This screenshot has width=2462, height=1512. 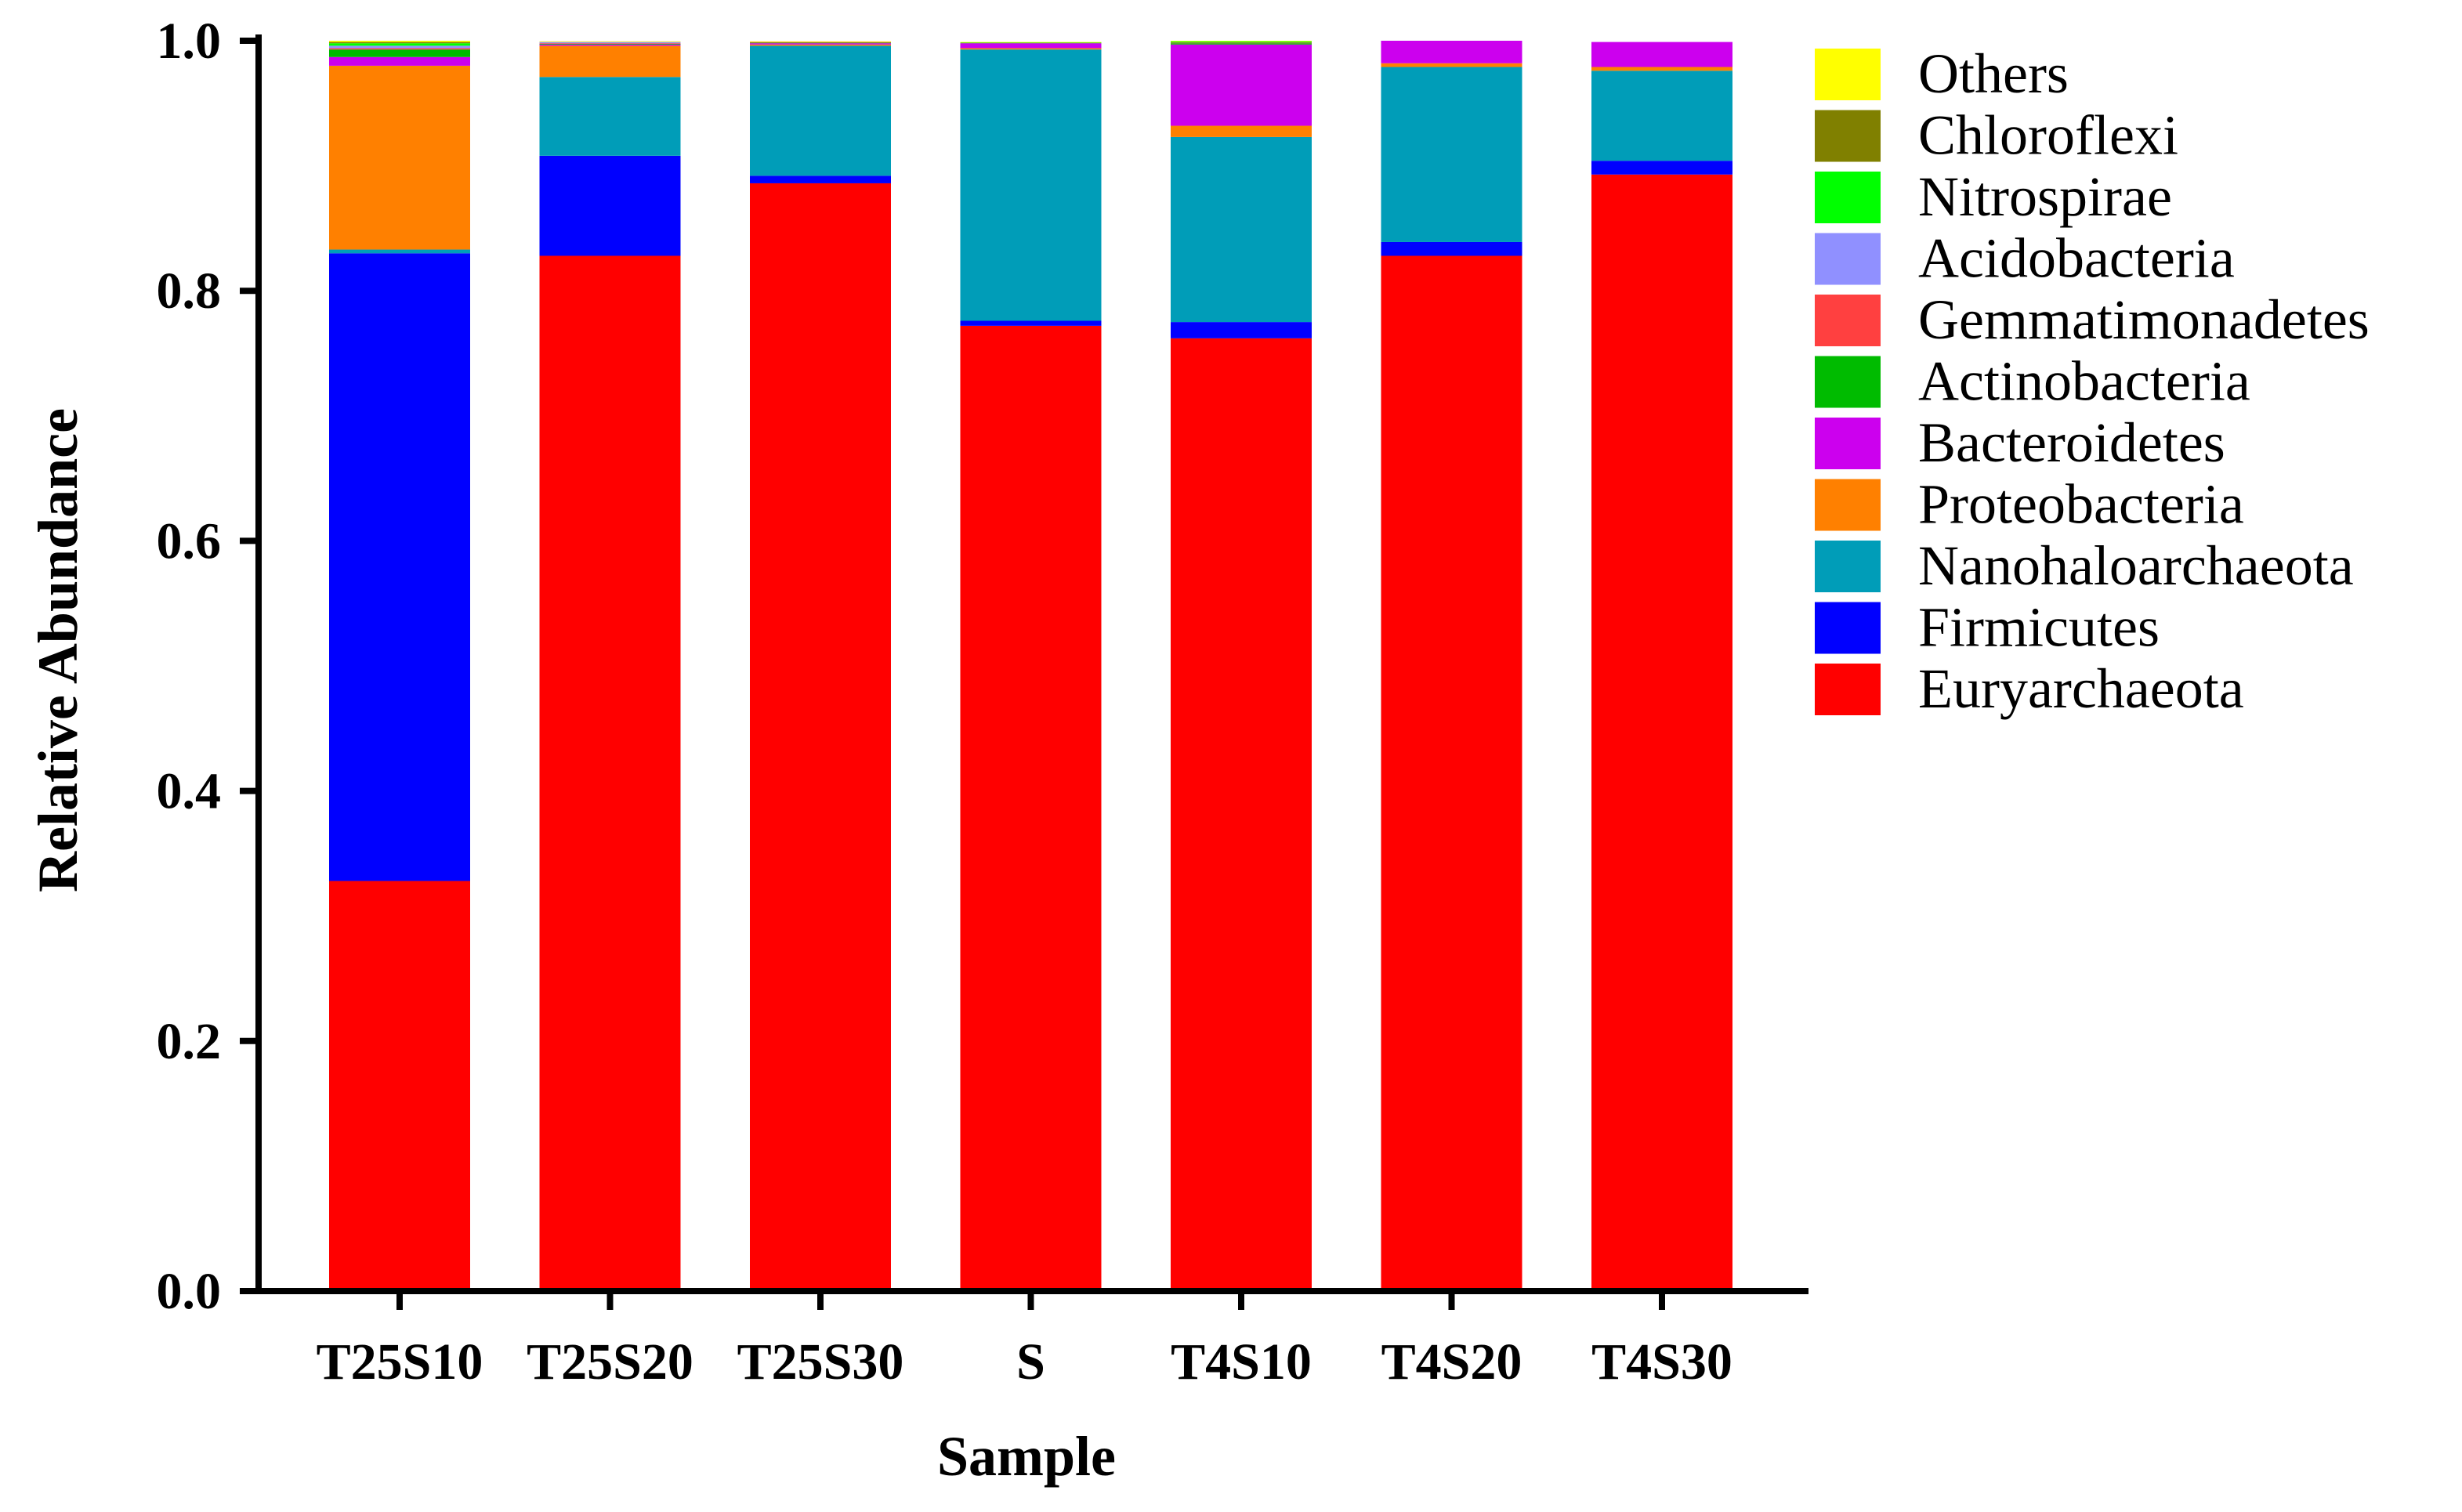 What do you see at coordinates (1848, 444) in the screenshot?
I see `legend-swatch-bacteroidetes` at bounding box center [1848, 444].